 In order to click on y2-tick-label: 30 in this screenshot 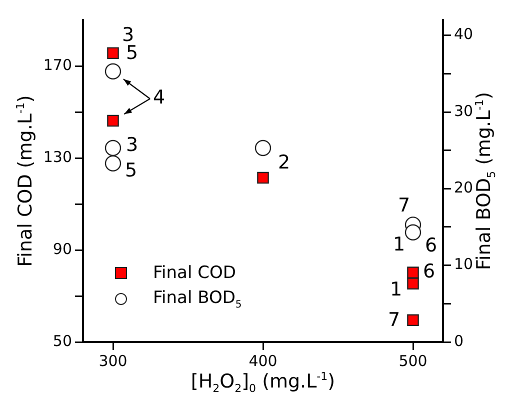, I will do `click(464, 111)`.